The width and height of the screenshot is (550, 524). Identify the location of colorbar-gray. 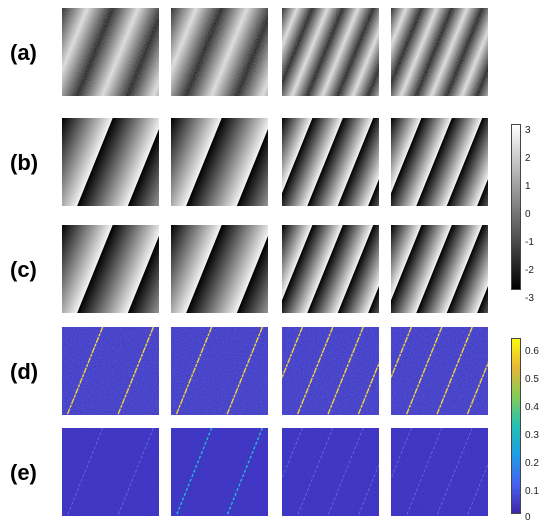
(516, 207).